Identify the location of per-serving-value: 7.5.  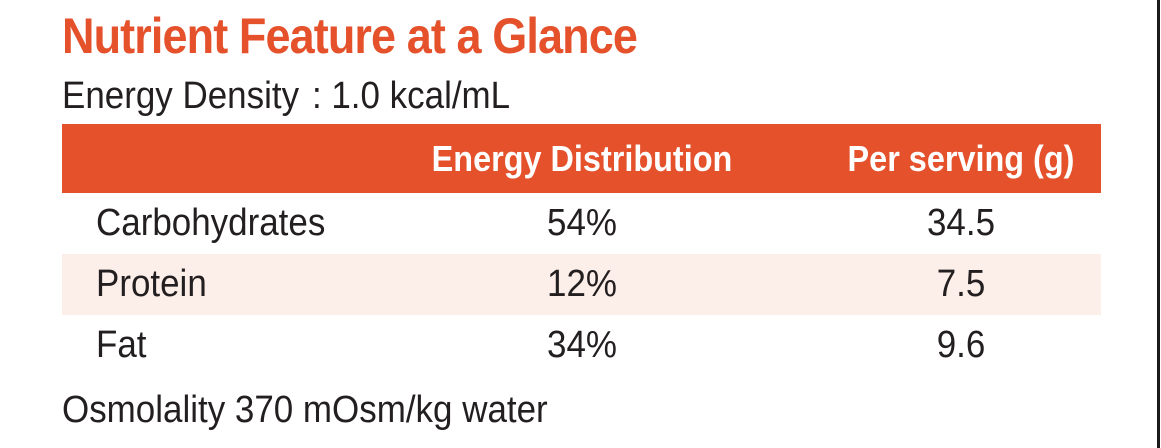
(961, 284).